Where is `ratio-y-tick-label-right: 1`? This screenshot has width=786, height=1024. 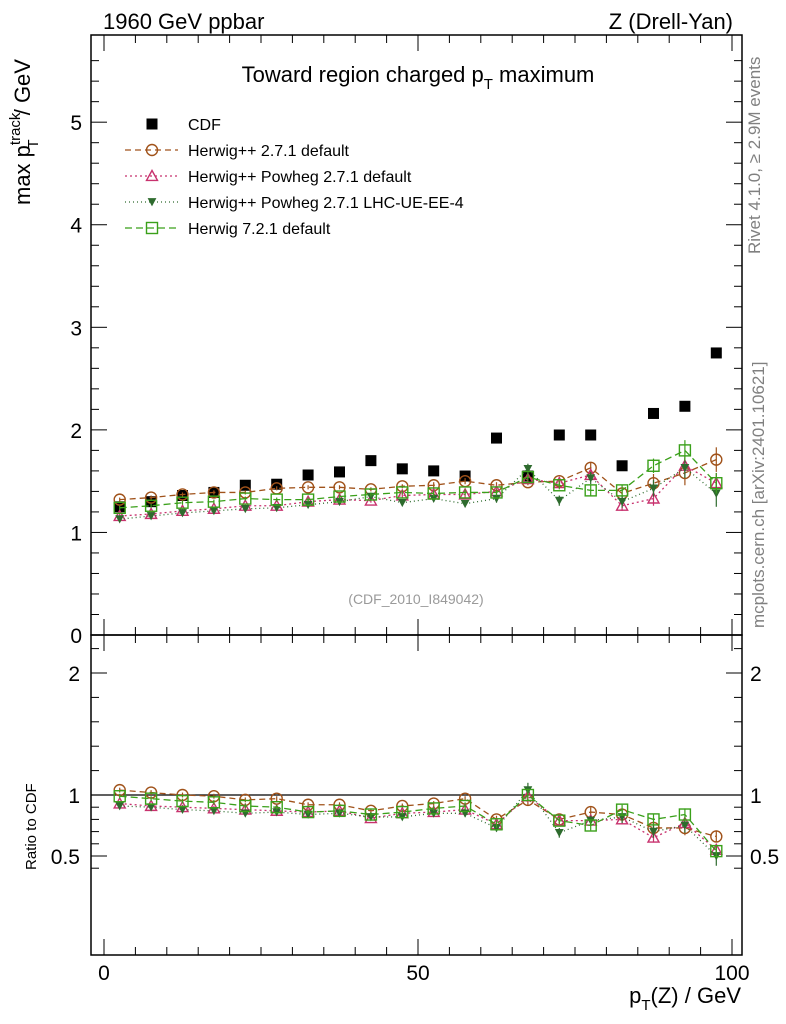 ratio-y-tick-label-right: 1 is located at coordinates (756, 796).